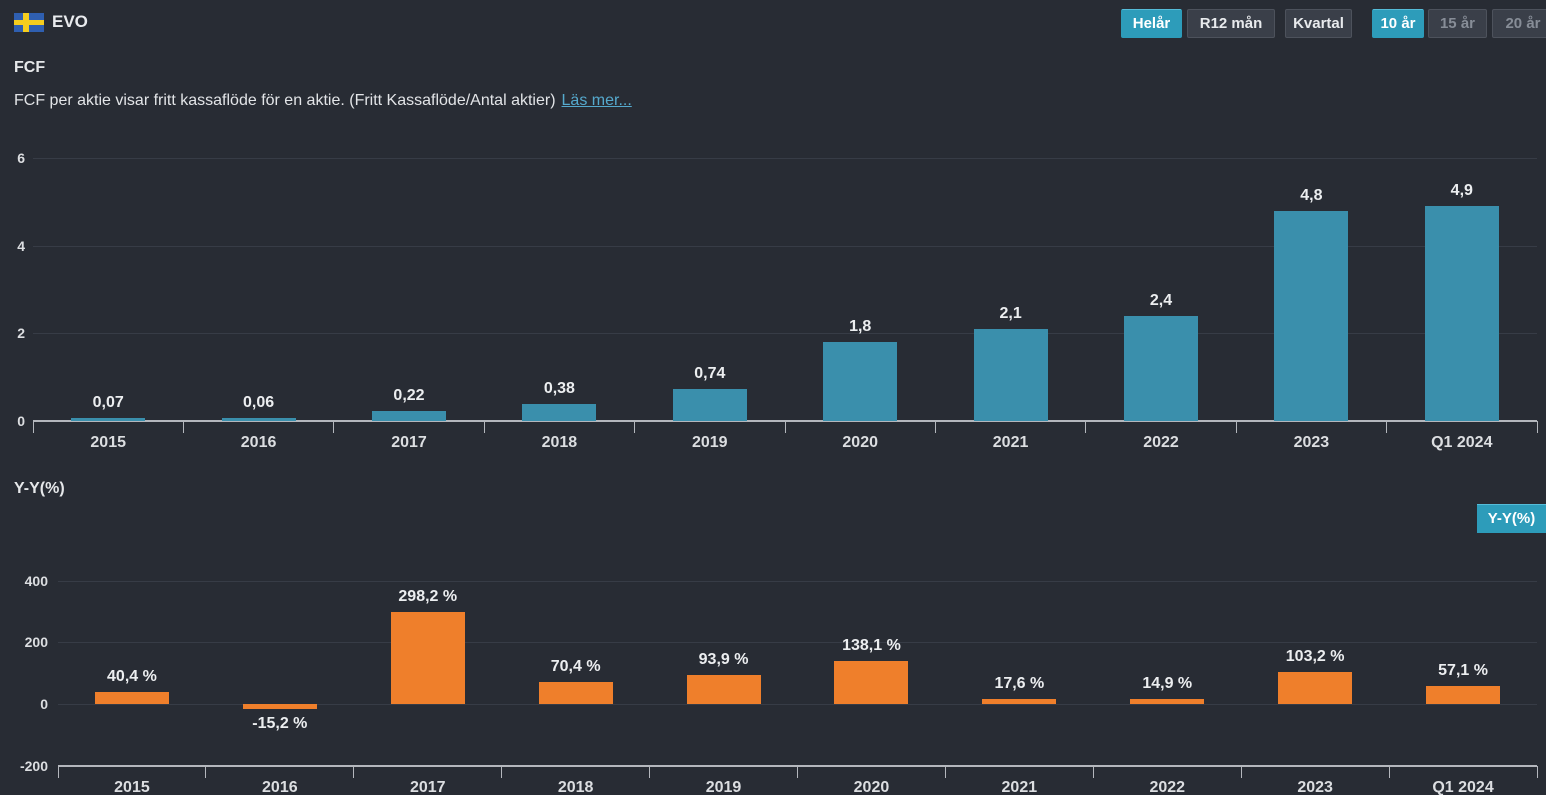 This screenshot has height=795, width=1546. I want to click on y-axis-tick-4: 4, so click(21, 245).